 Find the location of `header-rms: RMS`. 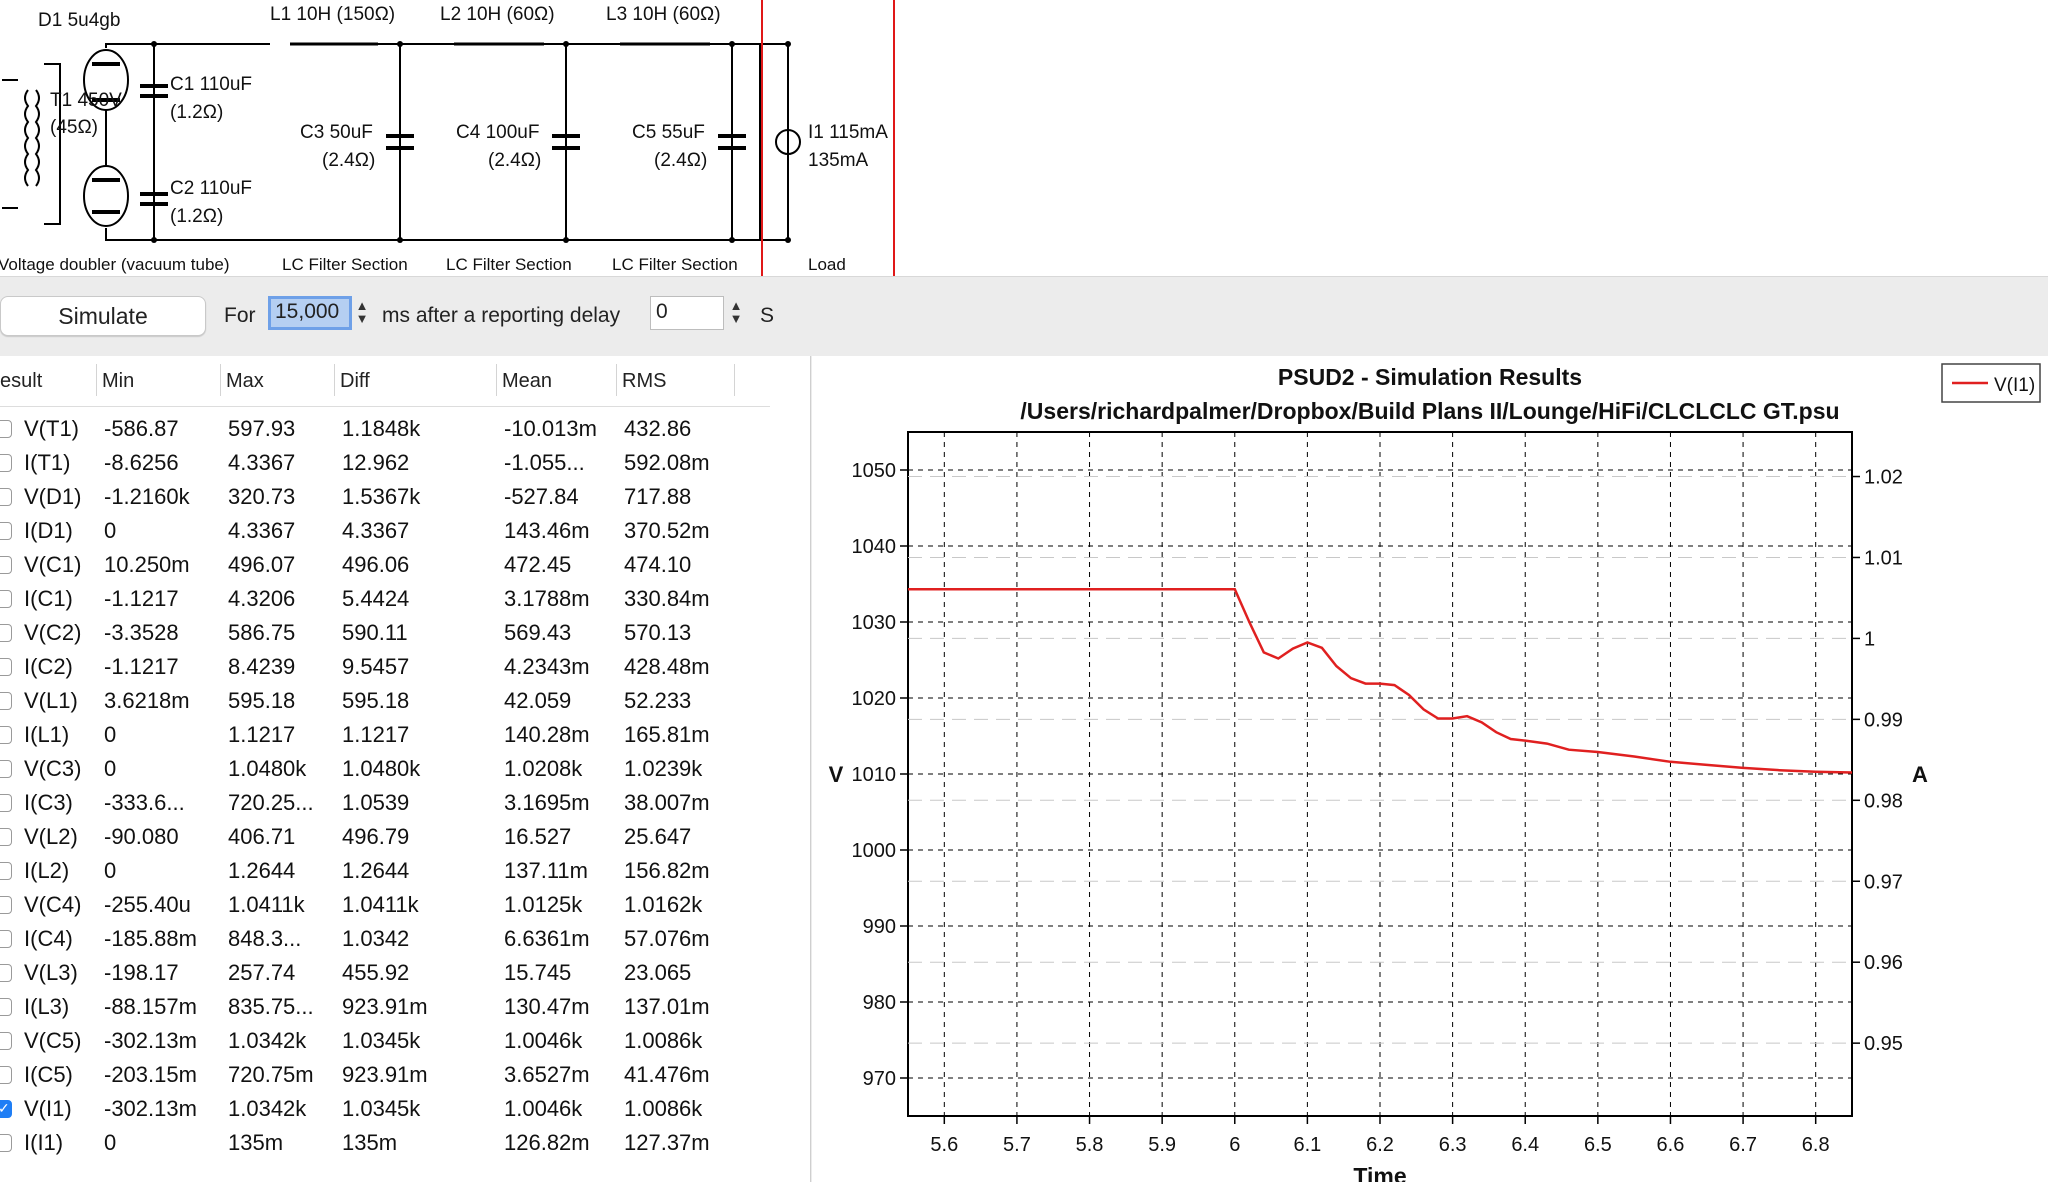

header-rms: RMS is located at coordinates (644, 381).